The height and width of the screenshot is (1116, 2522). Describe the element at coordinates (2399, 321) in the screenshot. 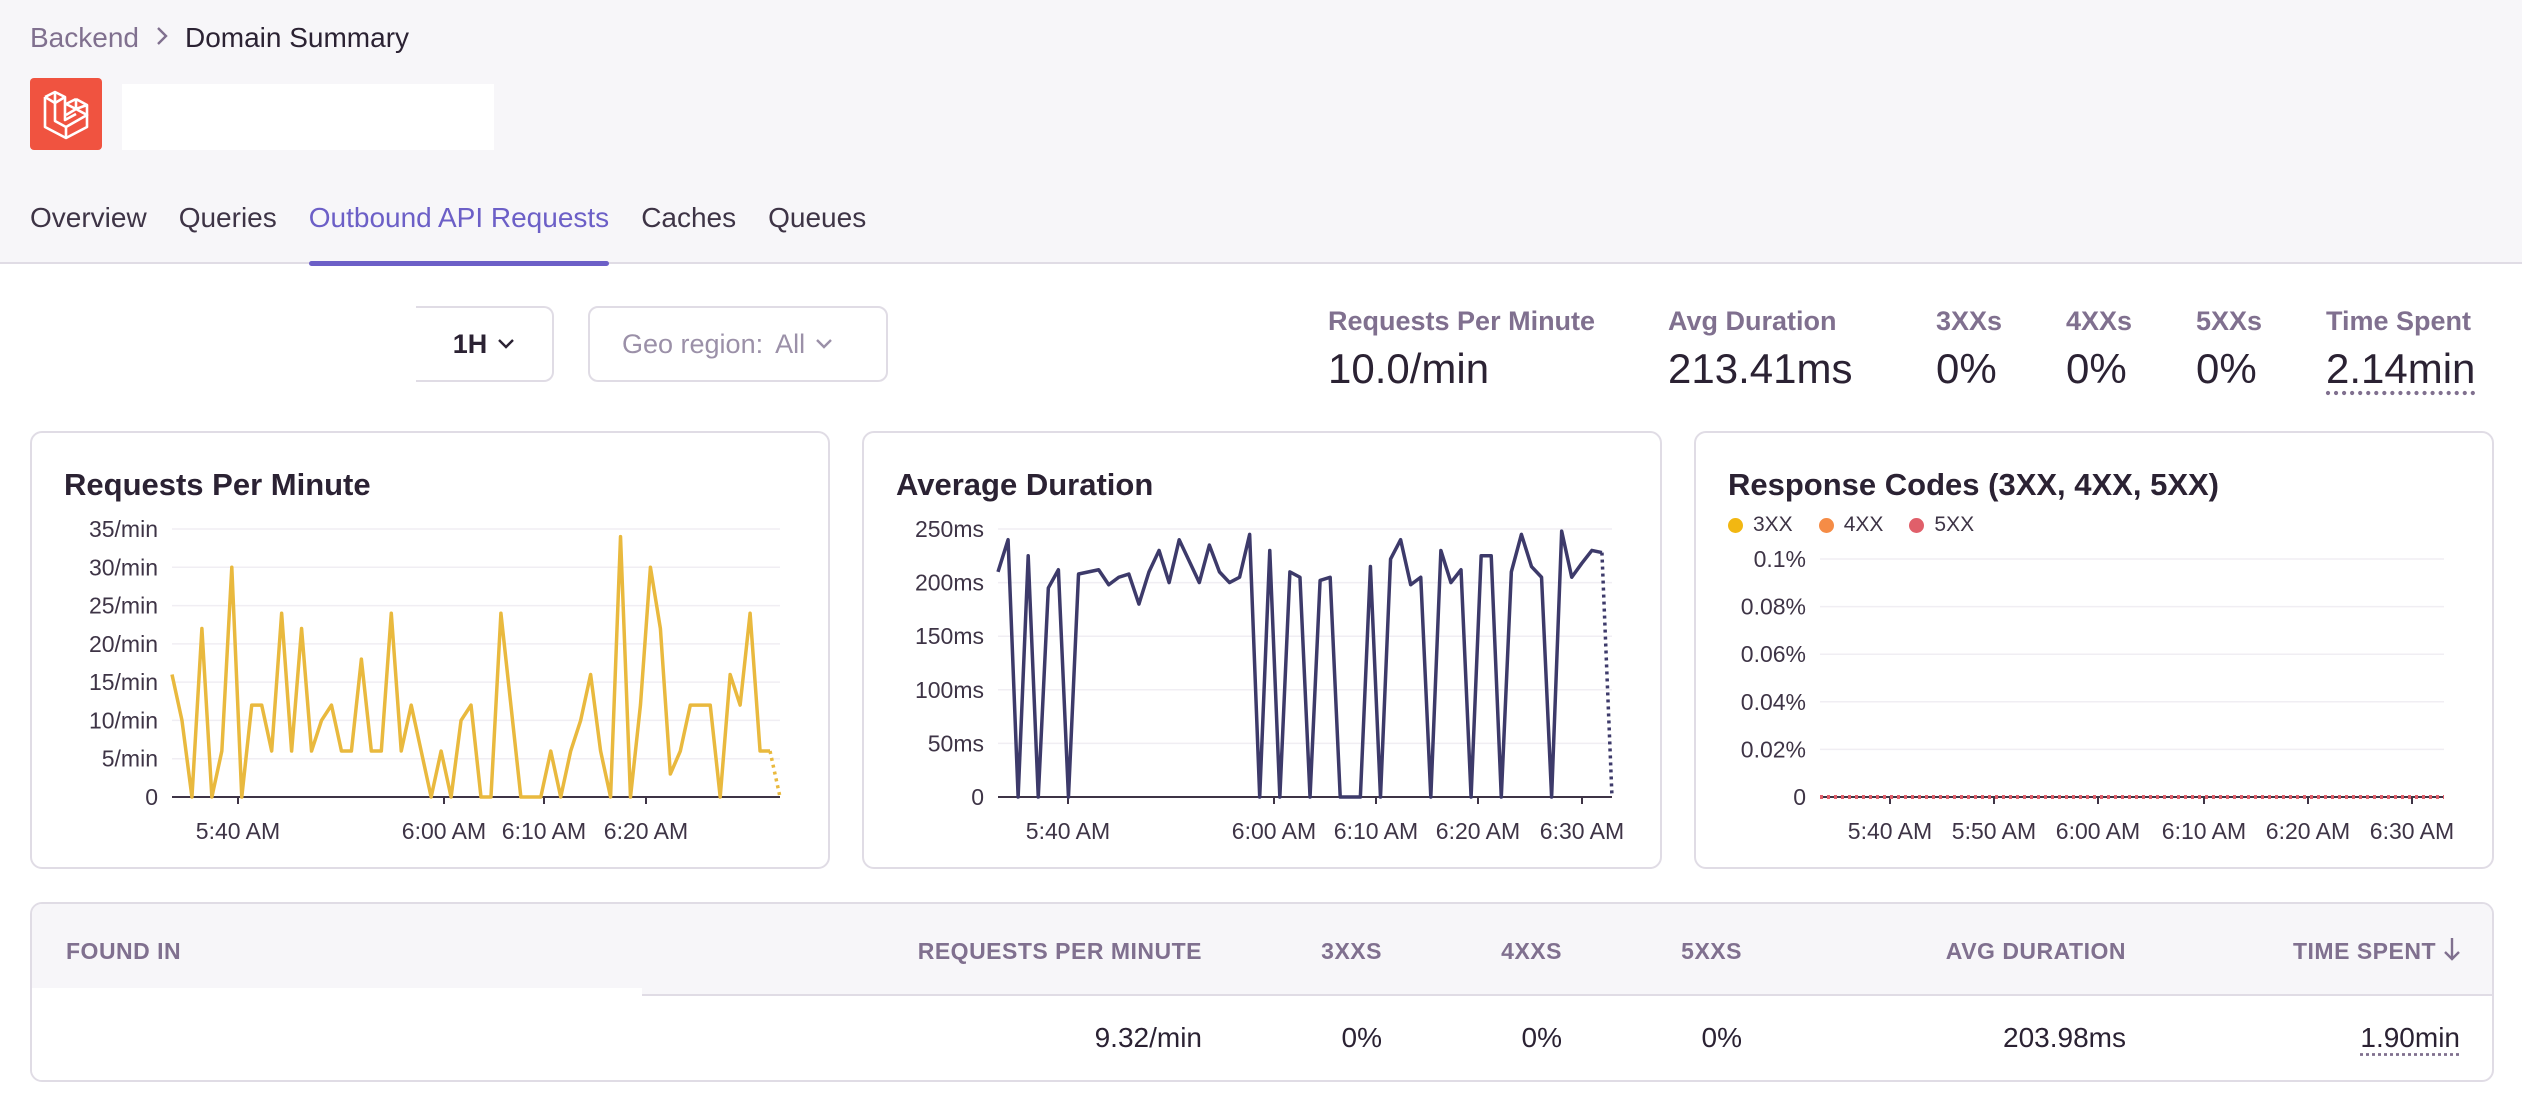

I see `metric-label: Time Spent` at that location.